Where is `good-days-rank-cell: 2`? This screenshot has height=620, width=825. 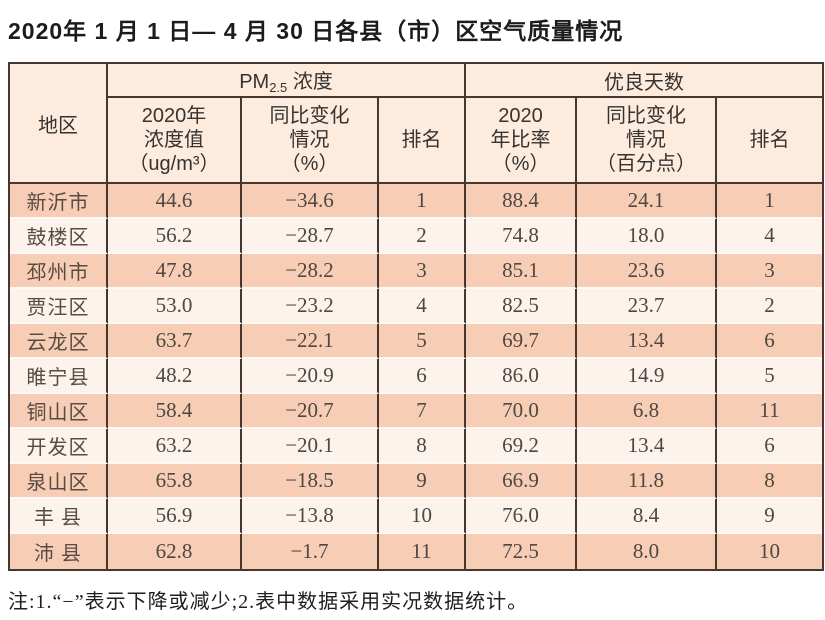
good-days-rank-cell: 2 is located at coordinates (770, 306).